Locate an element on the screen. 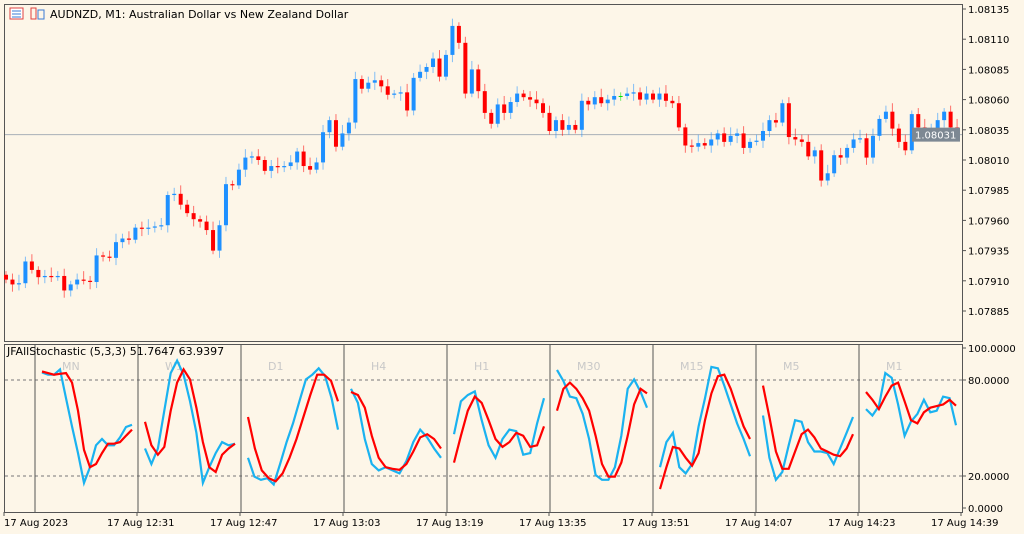  price-tick-label: 1.07935 is located at coordinates (988, 252).